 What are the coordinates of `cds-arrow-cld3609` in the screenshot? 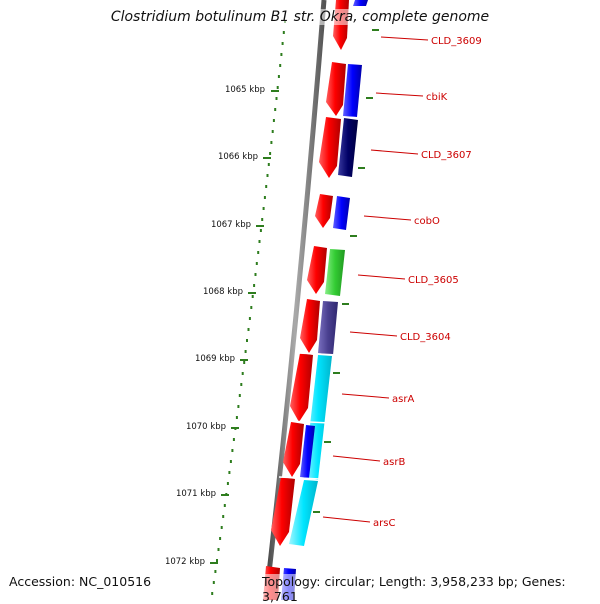 It's located at (341, 25).